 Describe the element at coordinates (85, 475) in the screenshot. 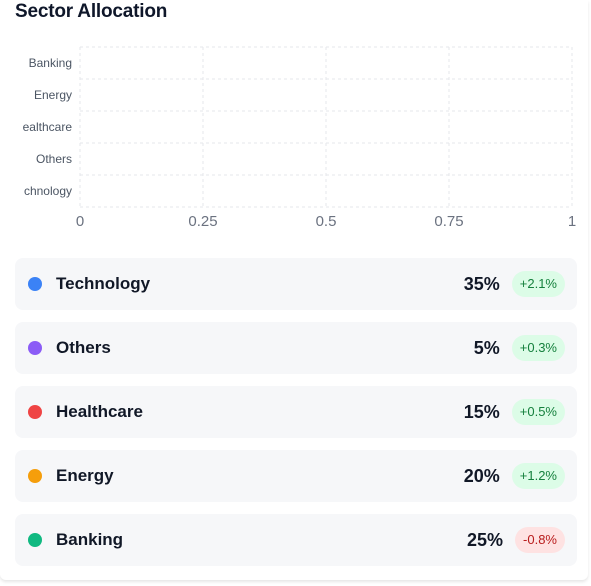

I see `sector-name: Energy` at that location.